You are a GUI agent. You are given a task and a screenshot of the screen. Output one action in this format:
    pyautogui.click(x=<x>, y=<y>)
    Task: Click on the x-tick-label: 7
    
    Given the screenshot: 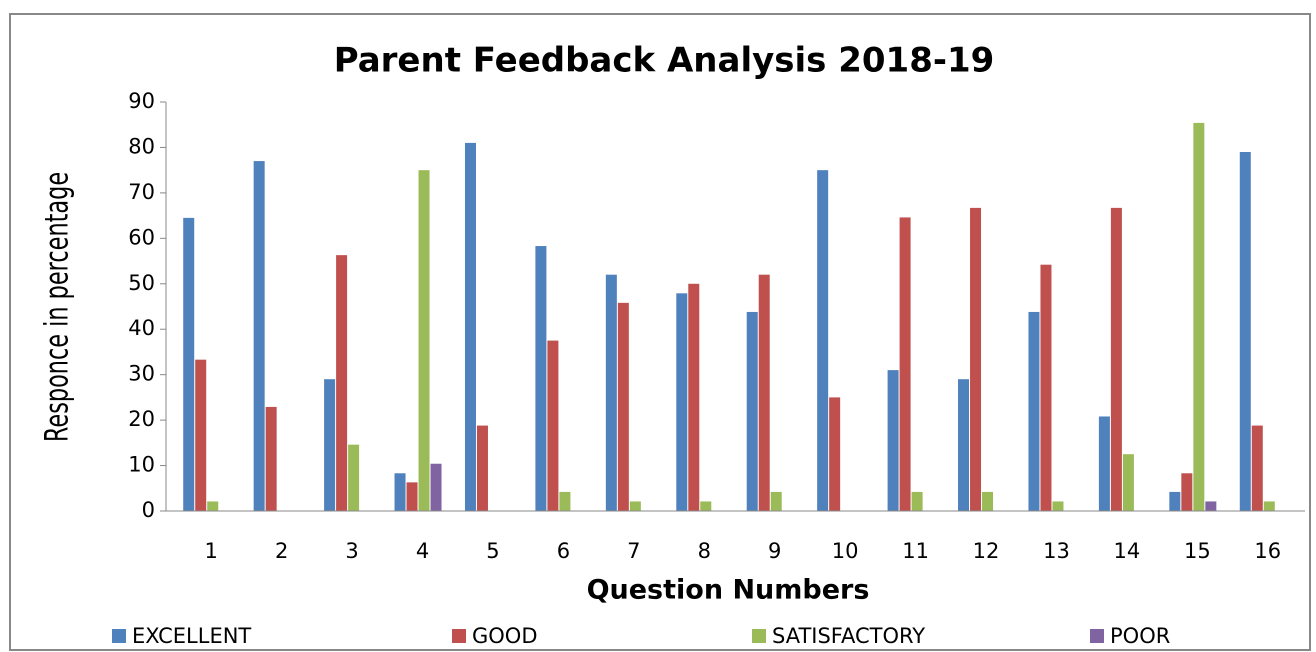 What is the action you would take?
    pyautogui.click(x=633, y=551)
    